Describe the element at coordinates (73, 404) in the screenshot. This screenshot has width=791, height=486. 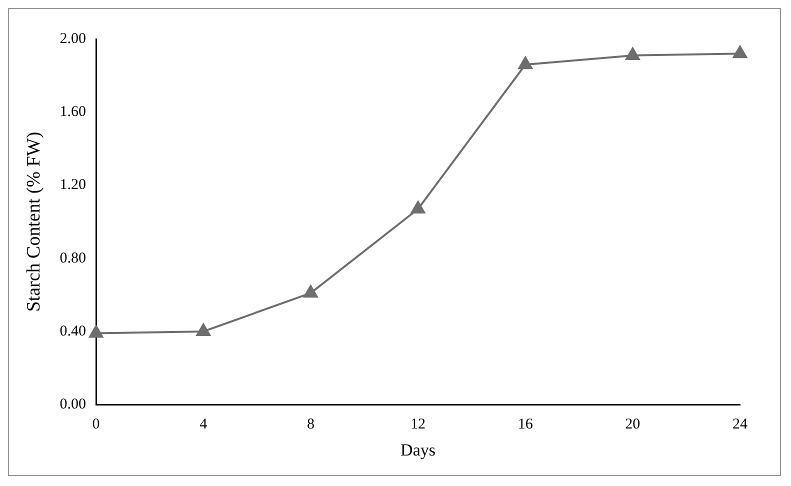
I see `y-tick-label: 0.00` at that location.